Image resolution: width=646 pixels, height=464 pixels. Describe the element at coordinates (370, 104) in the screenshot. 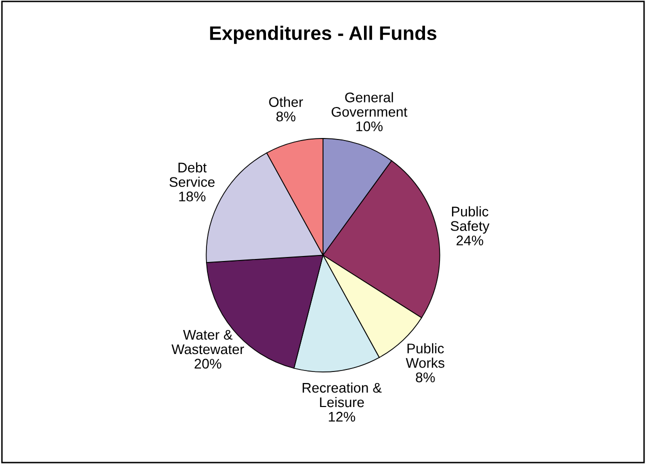

I see `slice-label: General Government` at that location.